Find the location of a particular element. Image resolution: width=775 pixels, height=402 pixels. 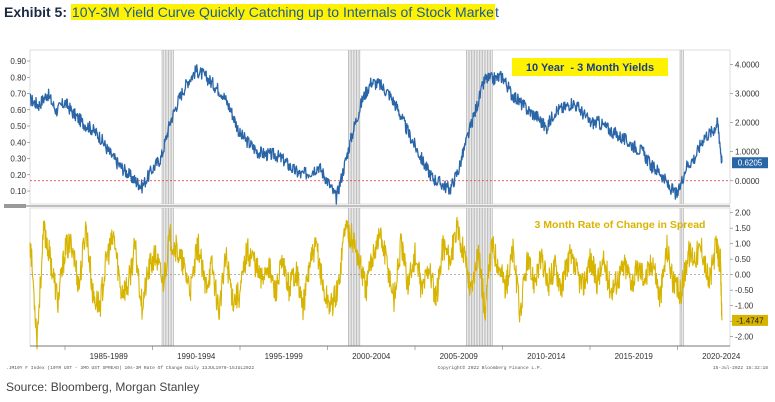

x-tick-label: 2005-2009 is located at coordinates (459, 356).